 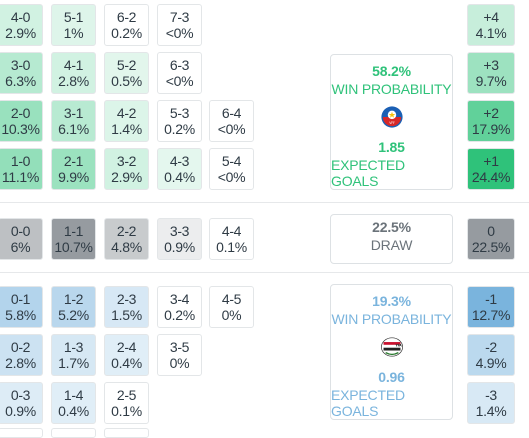 What do you see at coordinates (231, 161) in the screenshot?
I see `scoreline-score: 5-4` at bounding box center [231, 161].